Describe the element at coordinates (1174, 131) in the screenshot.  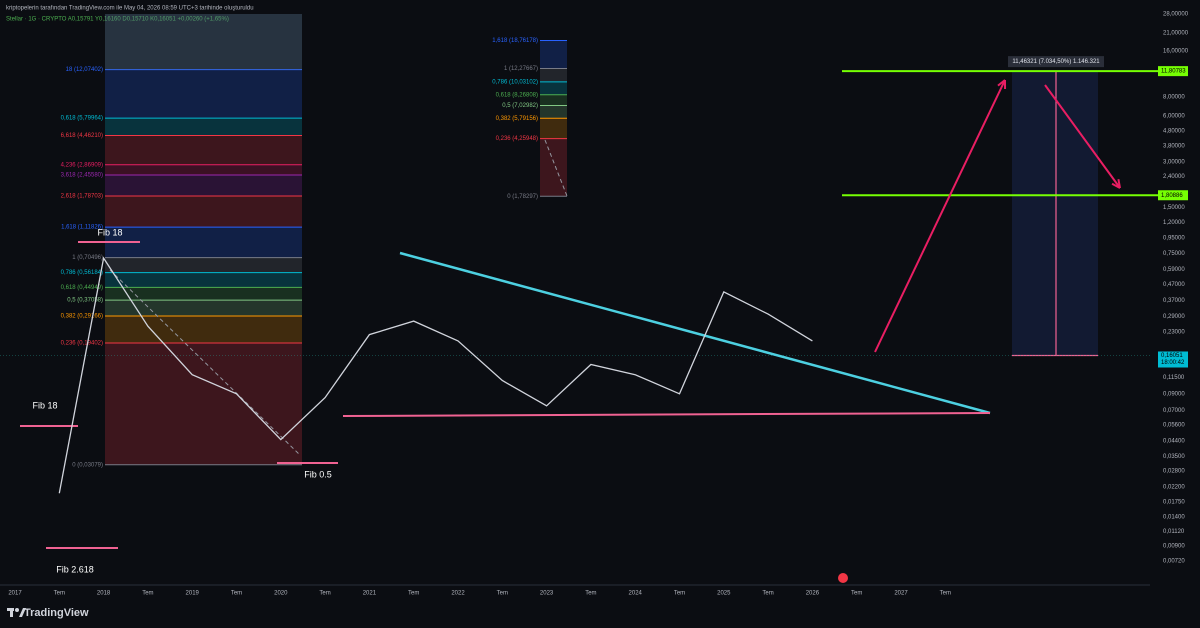
I see `y-tick-label: 4,80000` at that location.